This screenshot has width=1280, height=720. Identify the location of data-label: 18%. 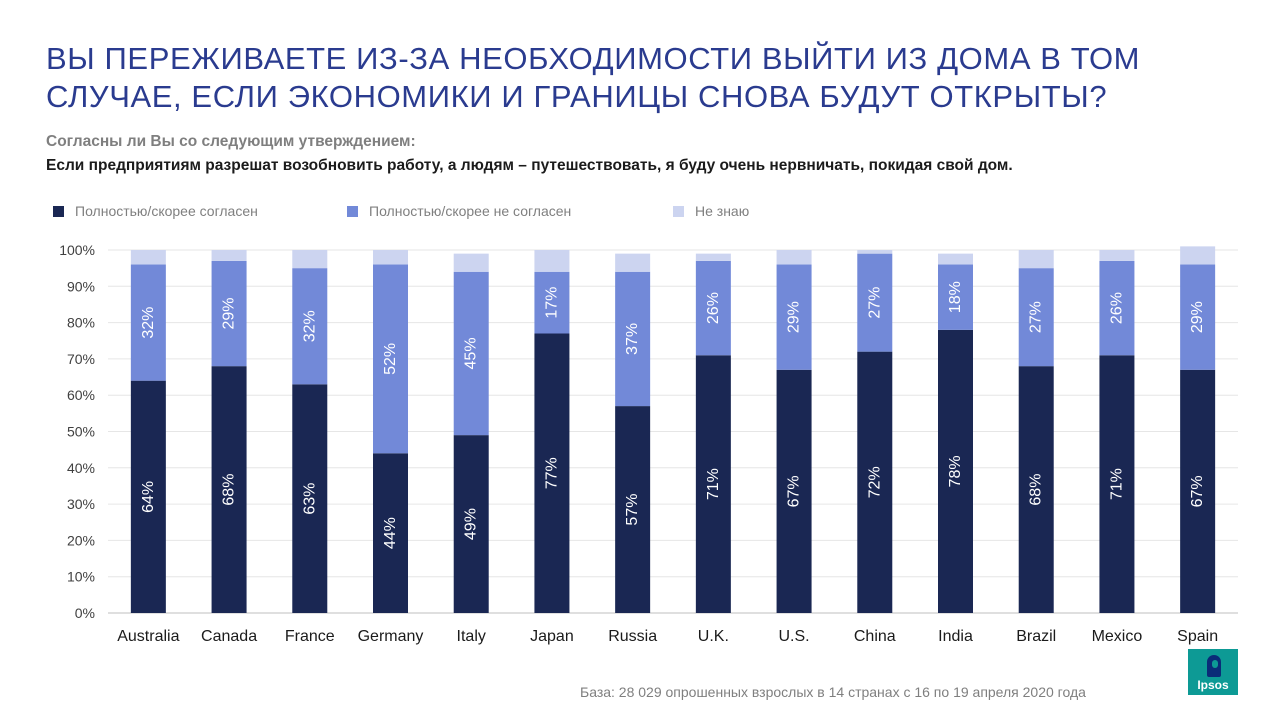
(955, 297).